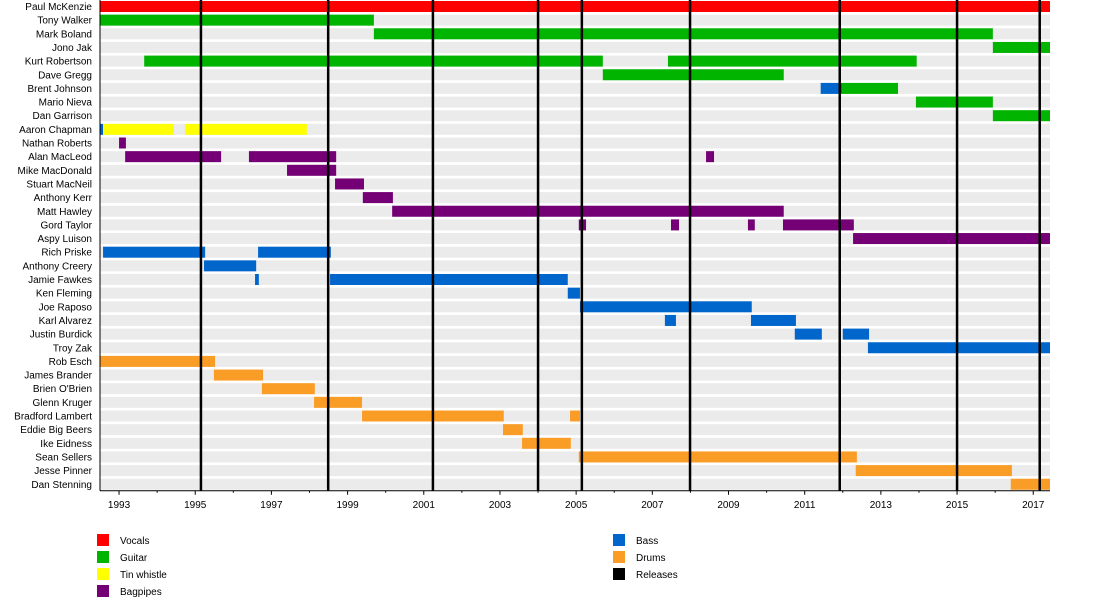 The width and height of the screenshot is (1100, 605). What do you see at coordinates (103, 540) in the screenshot?
I see `legend-swatch-vocals` at bounding box center [103, 540].